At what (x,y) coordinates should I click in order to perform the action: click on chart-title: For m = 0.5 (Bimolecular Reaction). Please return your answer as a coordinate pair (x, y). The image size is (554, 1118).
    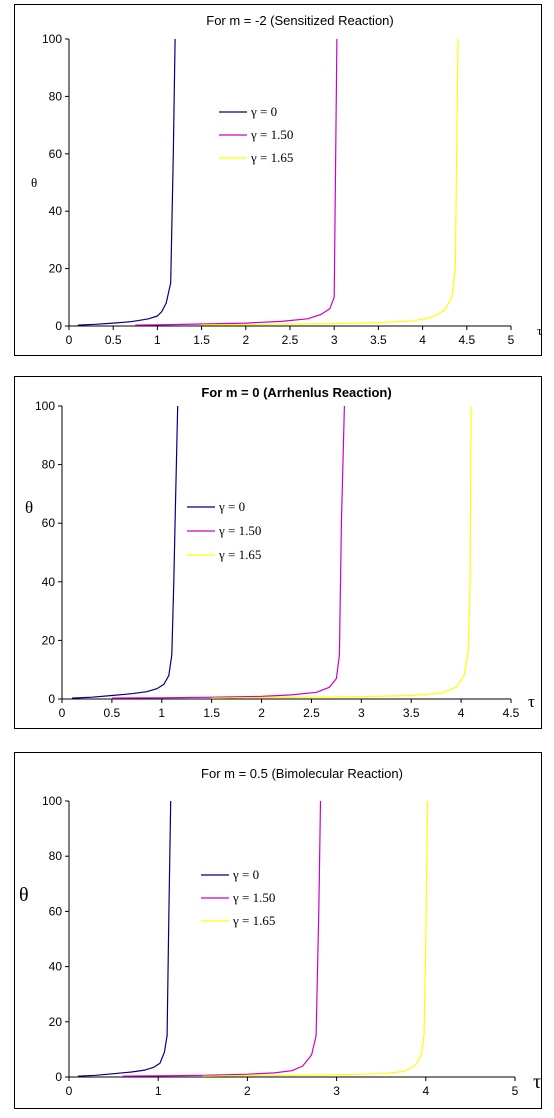
    Looking at the image, I should click on (302, 773).